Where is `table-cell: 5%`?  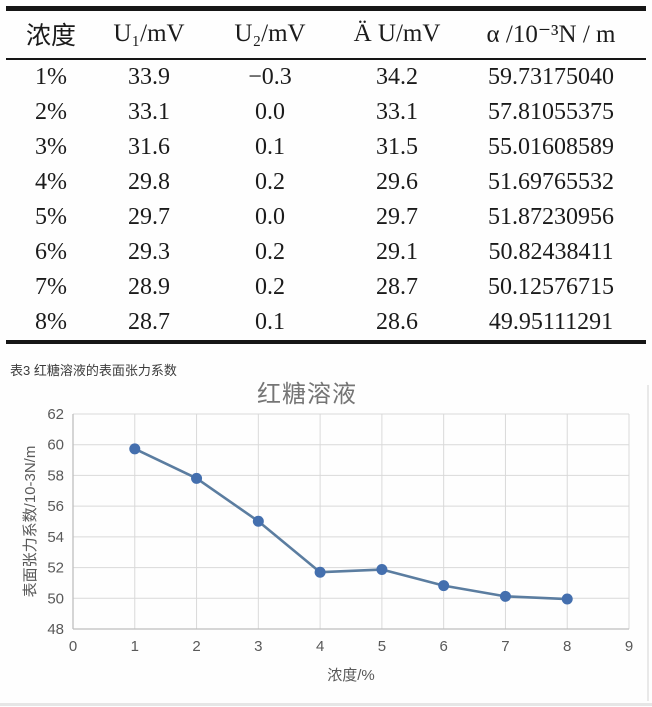 table-cell: 5% is located at coordinates (51, 217).